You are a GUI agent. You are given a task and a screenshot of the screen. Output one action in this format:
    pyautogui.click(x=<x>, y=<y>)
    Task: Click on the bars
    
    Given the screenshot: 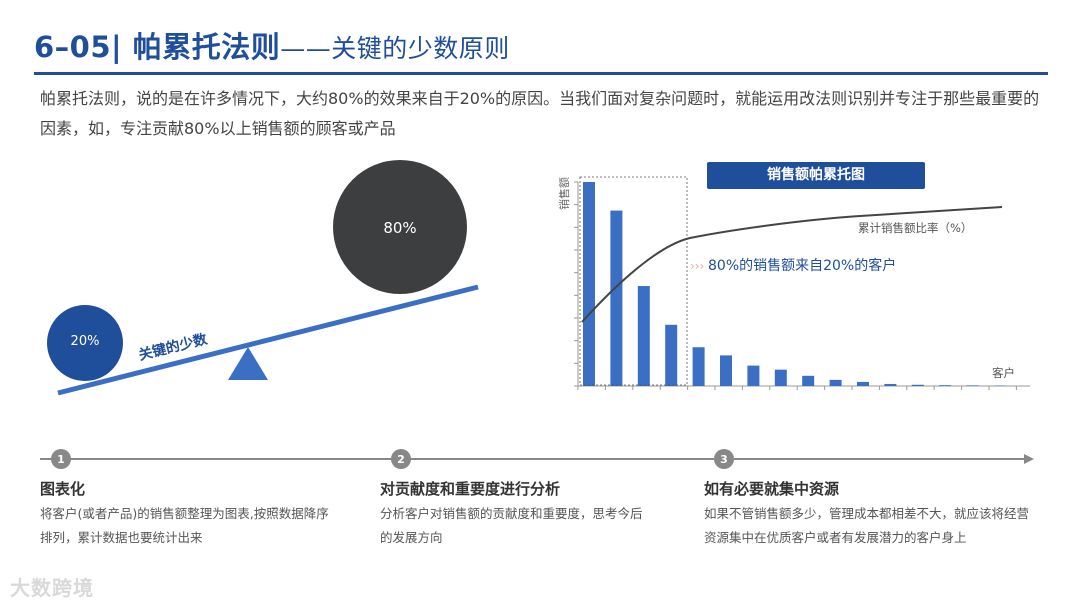 What is the action you would take?
    pyautogui.click(x=794, y=284)
    